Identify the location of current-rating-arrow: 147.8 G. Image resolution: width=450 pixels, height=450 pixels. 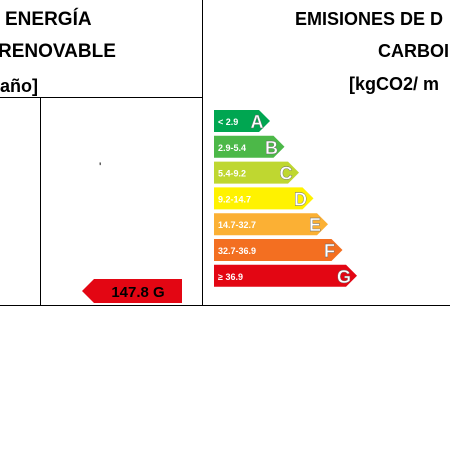
(132, 291).